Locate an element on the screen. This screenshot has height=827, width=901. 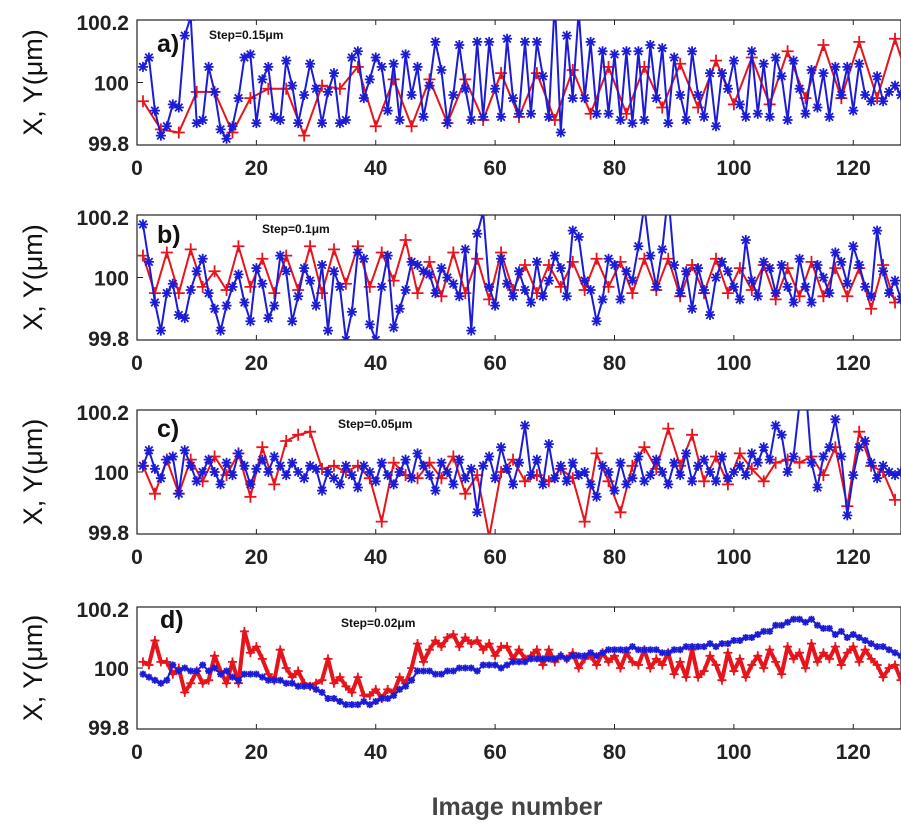
x-tick-label: 80 is located at coordinates (614, 363).